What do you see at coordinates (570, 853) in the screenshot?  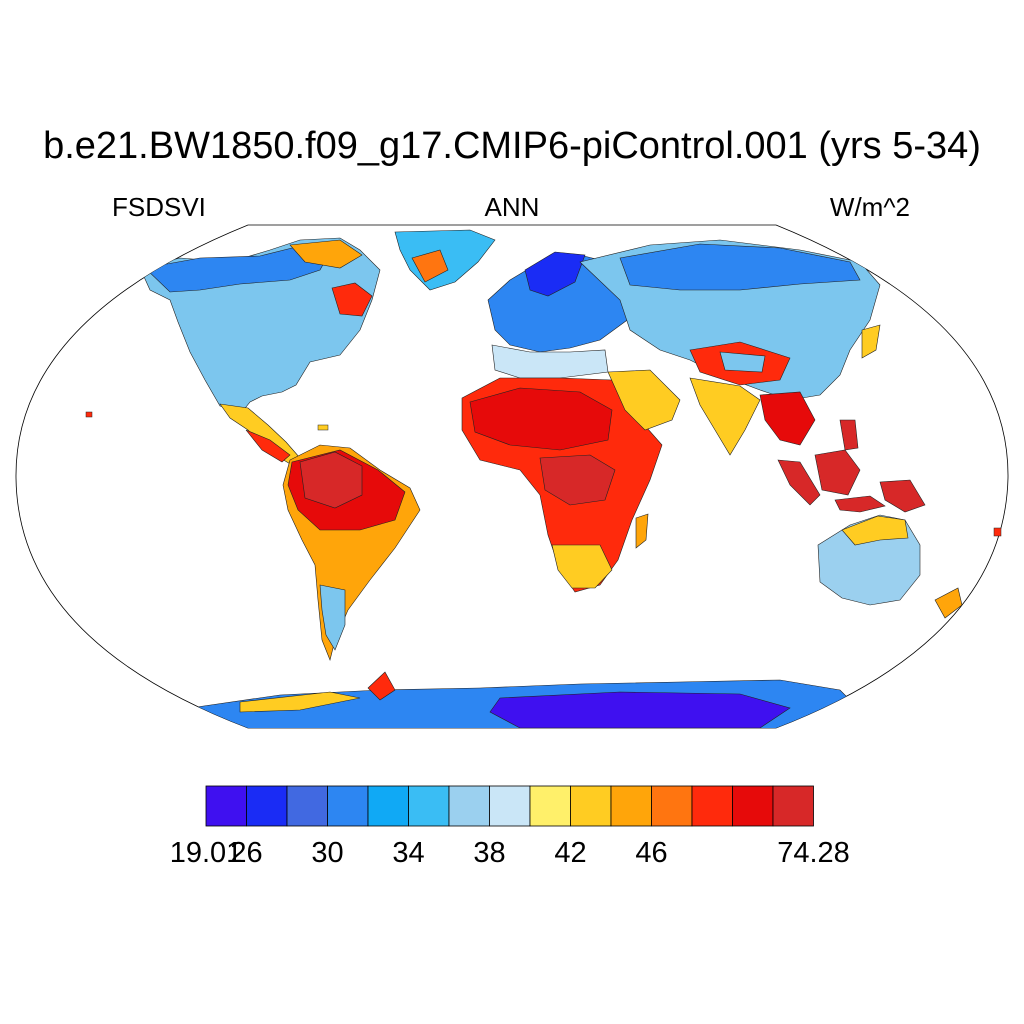 I see `colorbar-label: 42` at bounding box center [570, 853].